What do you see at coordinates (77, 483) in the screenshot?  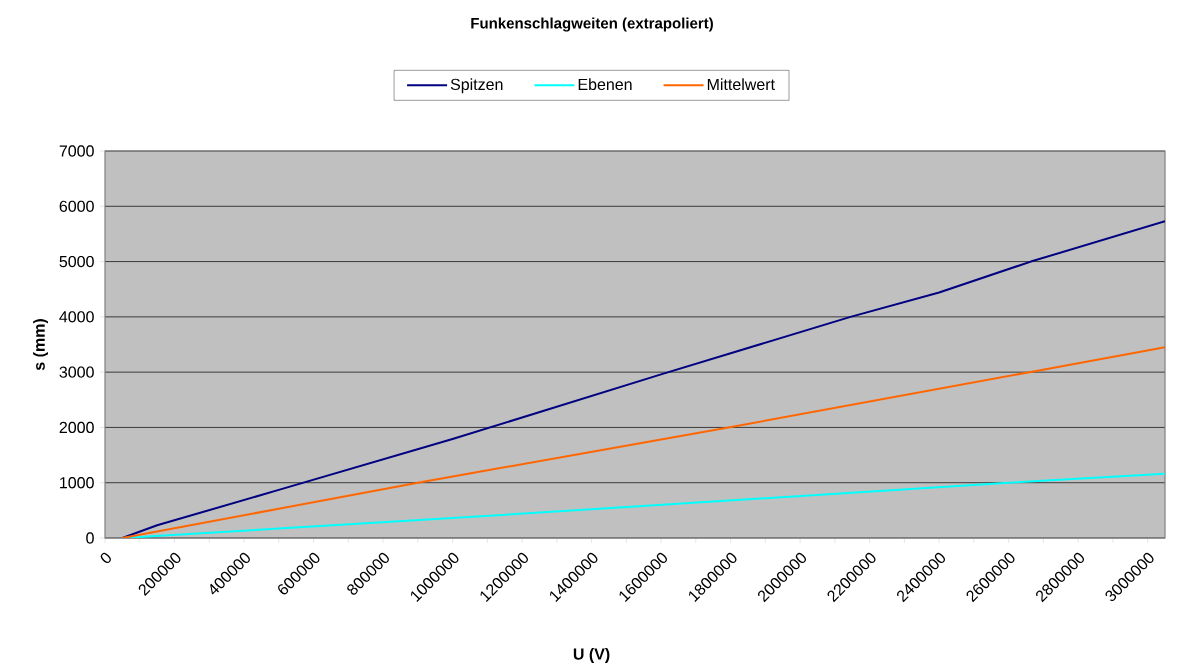 I see `y-tick-label: 1000` at bounding box center [77, 483].